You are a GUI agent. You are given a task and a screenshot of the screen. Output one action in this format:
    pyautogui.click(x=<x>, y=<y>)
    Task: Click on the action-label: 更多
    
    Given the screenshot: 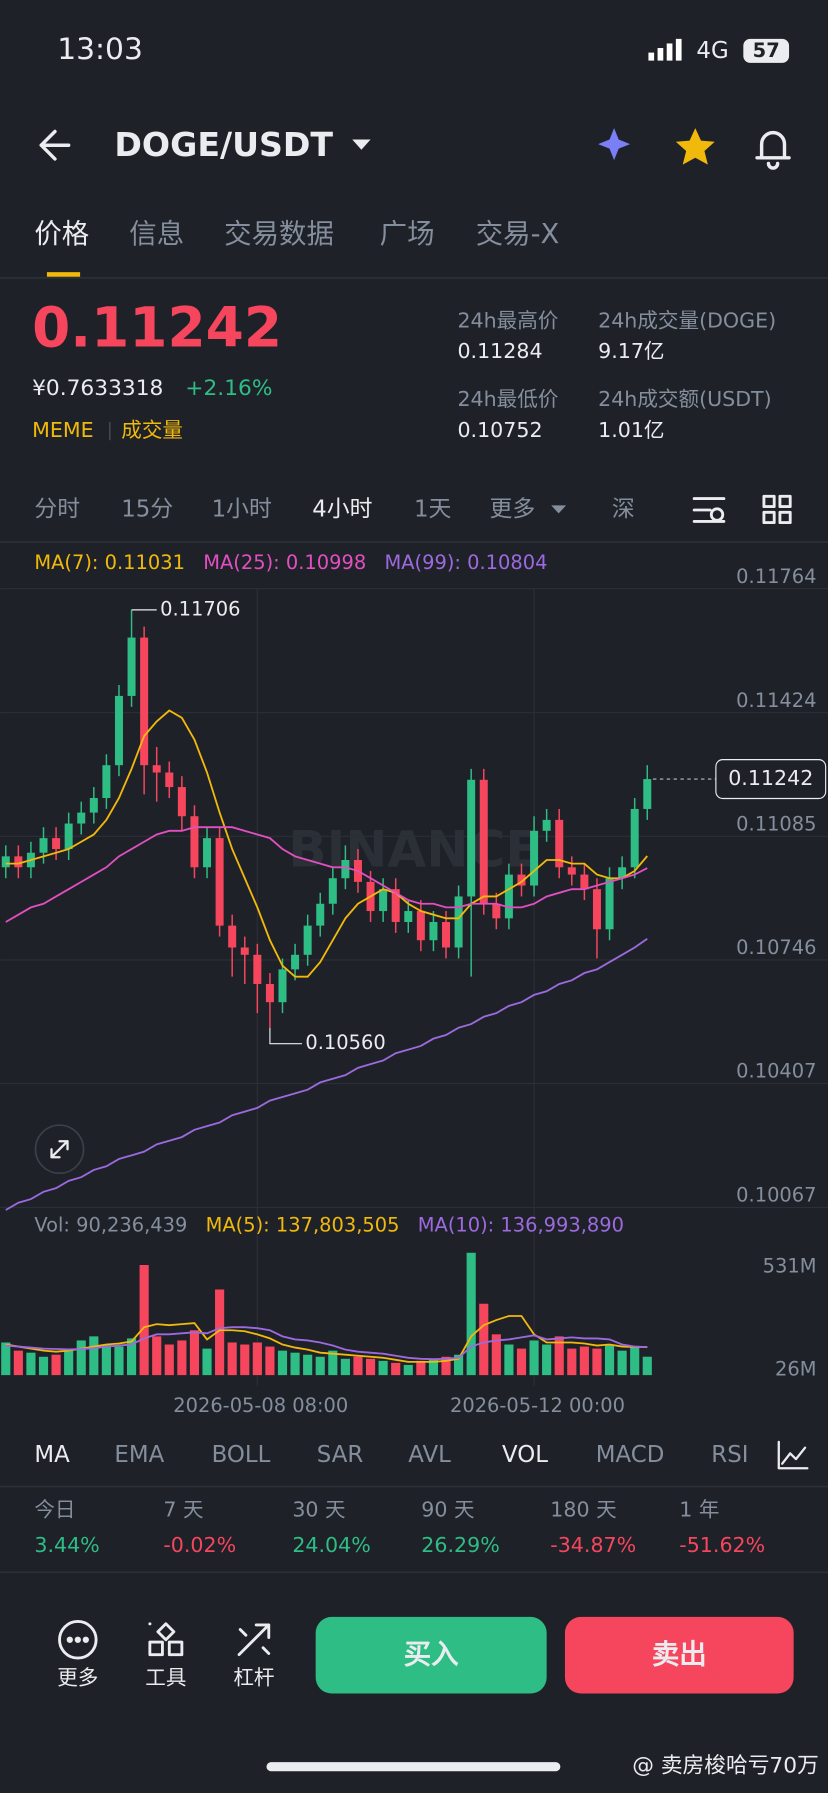 What is the action you would take?
    pyautogui.click(x=77, y=1678)
    